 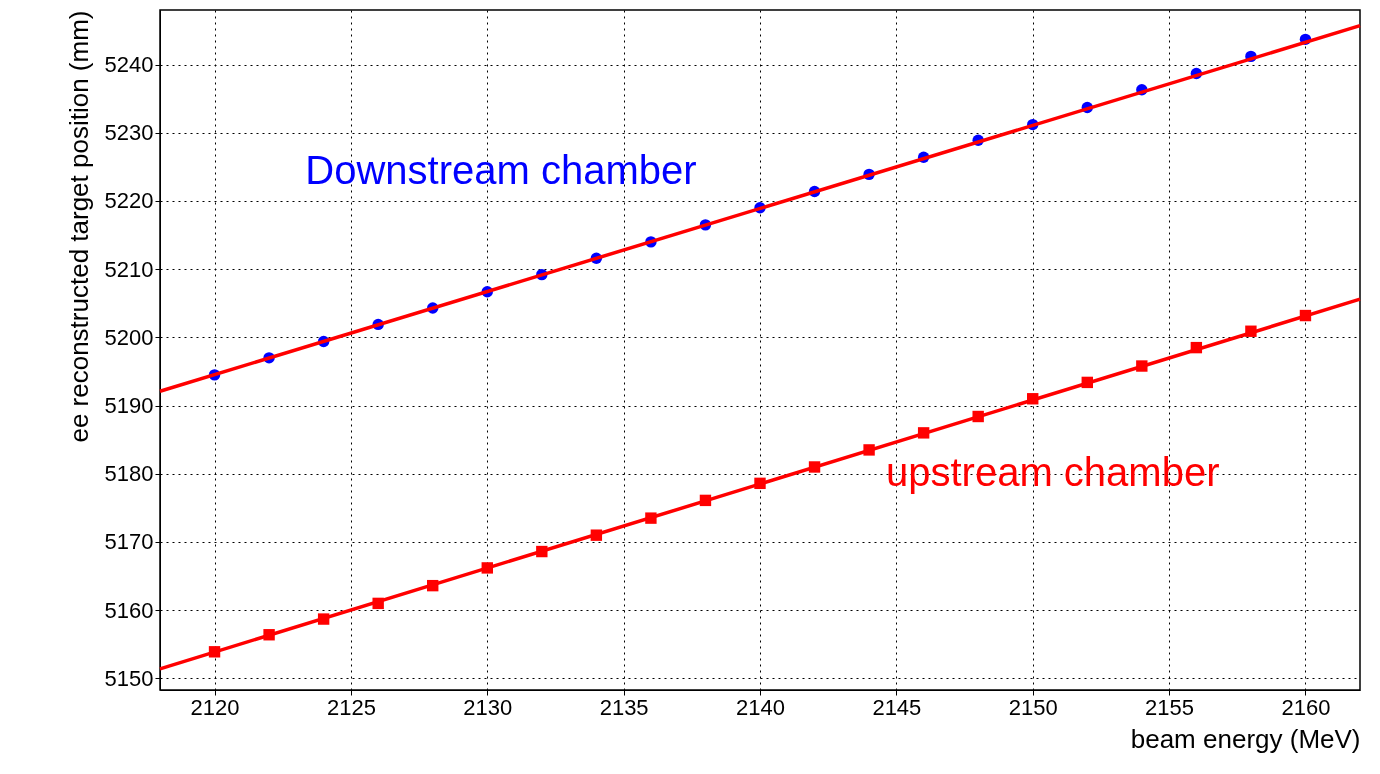 What do you see at coordinates (1033, 707) in the screenshot?
I see `x-tick-label: 2150` at bounding box center [1033, 707].